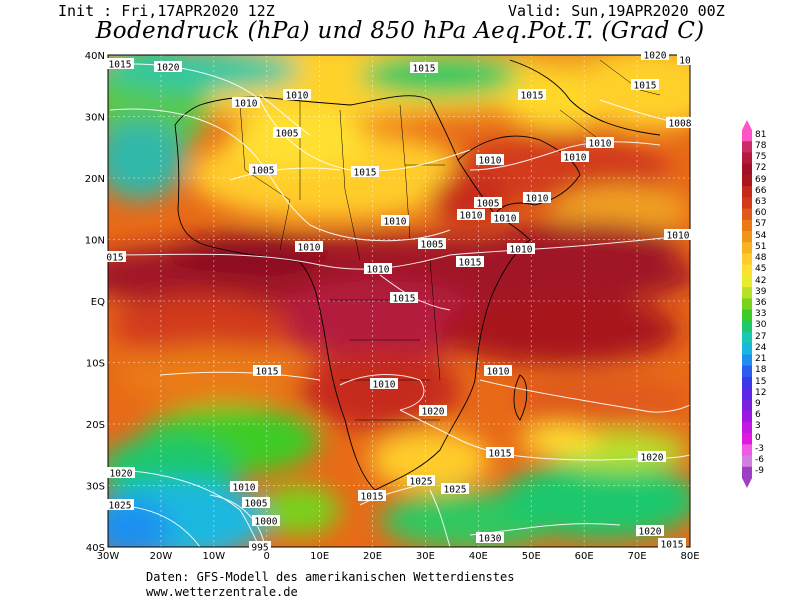 The width and height of the screenshot is (800, 600). I want to click on latitude-tick-label: 10S, so click(95, 364).